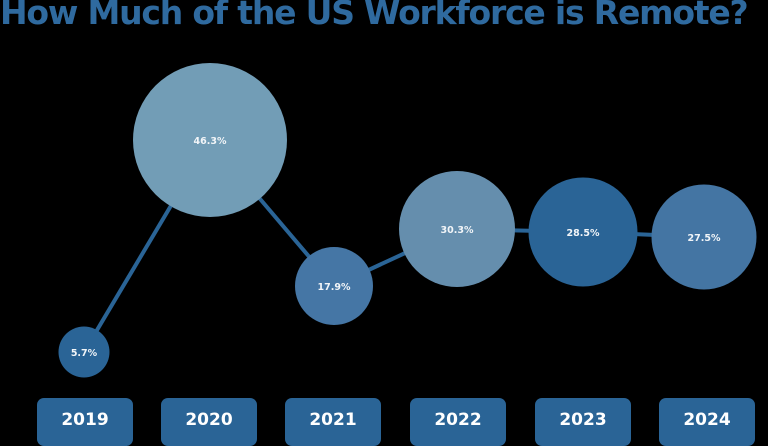 This screenshot has width=768, height=446. I want to click on year-label-2023: 2023, so click(583, 422).